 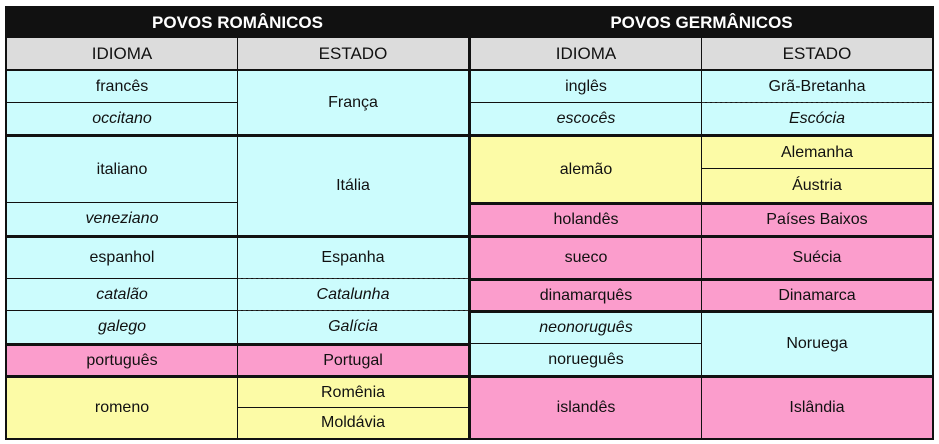 What do you see at coordinates (586, 295) in the screenshot?
I see `idioma-dinamarques: dinamarquês` at bounding box center [586, 295].